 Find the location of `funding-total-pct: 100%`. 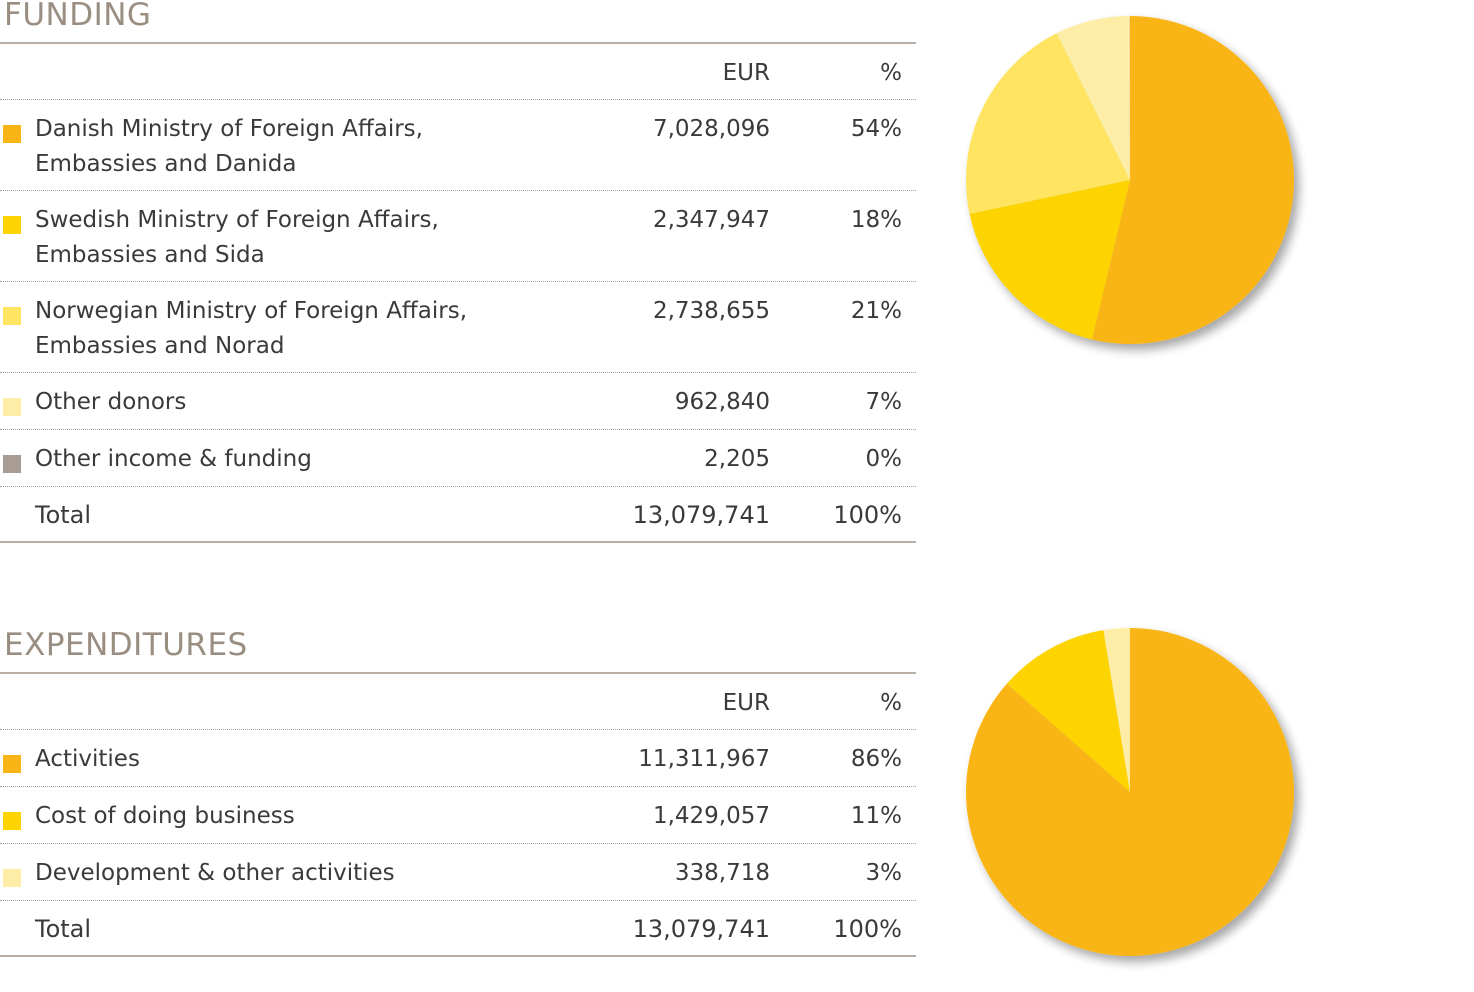

funding-total-pct: 100% is located at coordinates (867, 515).